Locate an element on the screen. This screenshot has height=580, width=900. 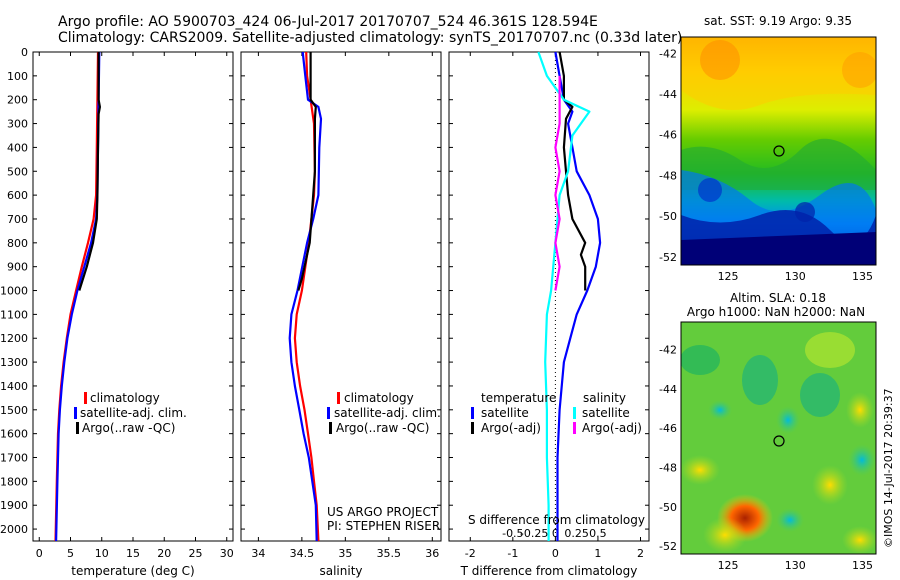
sla-lon-label: 135 is located at coordinates (862, 565).